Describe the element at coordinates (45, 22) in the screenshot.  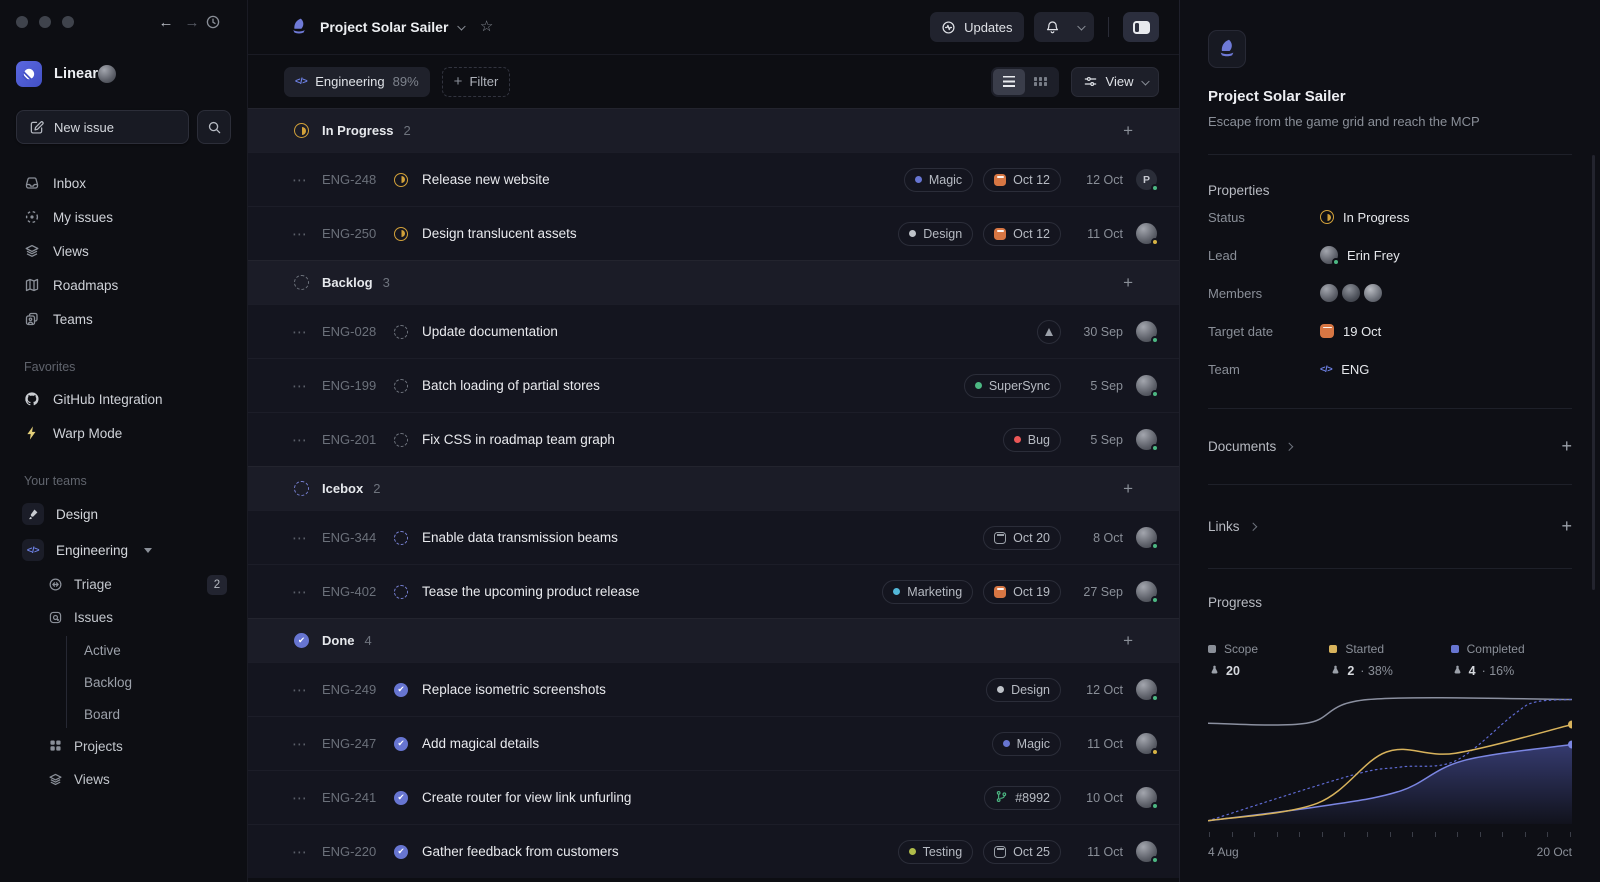
I see `window-minimize-button` at that location.